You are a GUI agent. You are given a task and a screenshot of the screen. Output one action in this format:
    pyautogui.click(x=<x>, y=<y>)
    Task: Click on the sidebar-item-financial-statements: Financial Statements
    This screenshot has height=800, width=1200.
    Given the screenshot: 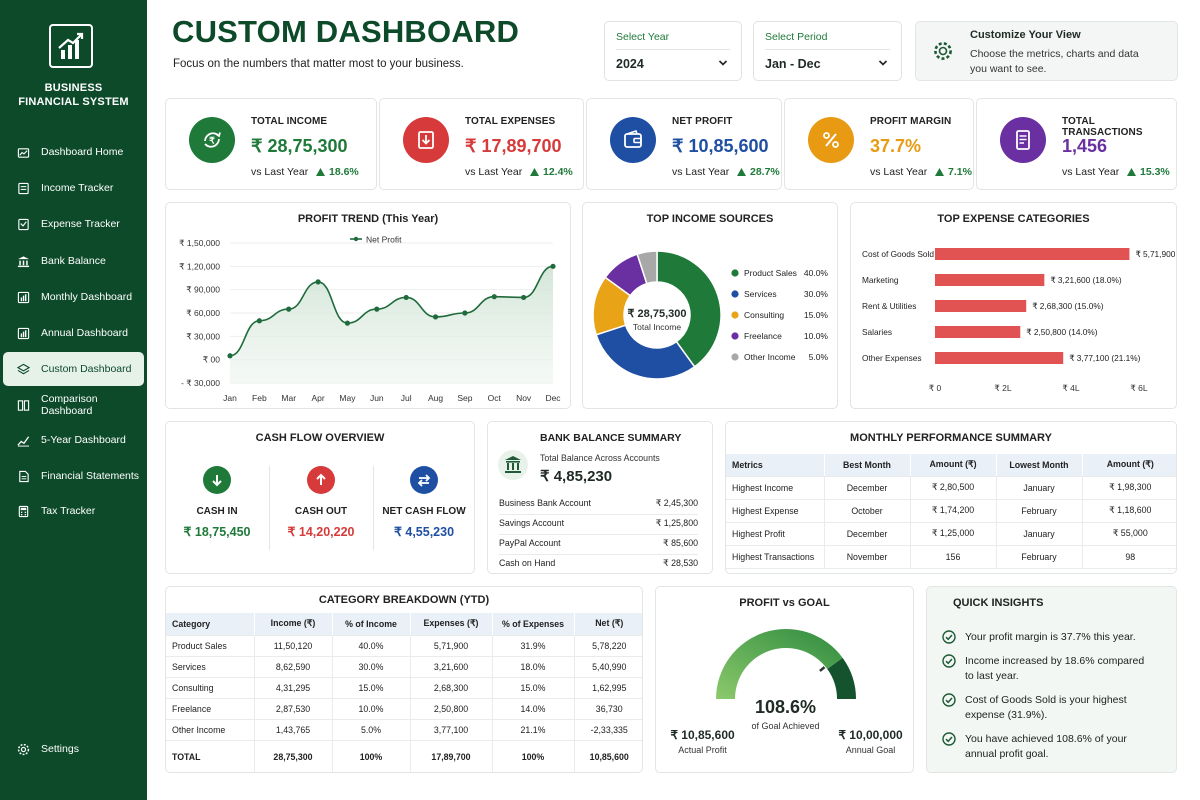 What is the action you would take?
    pyautogui.click(x=73, y=476)
    